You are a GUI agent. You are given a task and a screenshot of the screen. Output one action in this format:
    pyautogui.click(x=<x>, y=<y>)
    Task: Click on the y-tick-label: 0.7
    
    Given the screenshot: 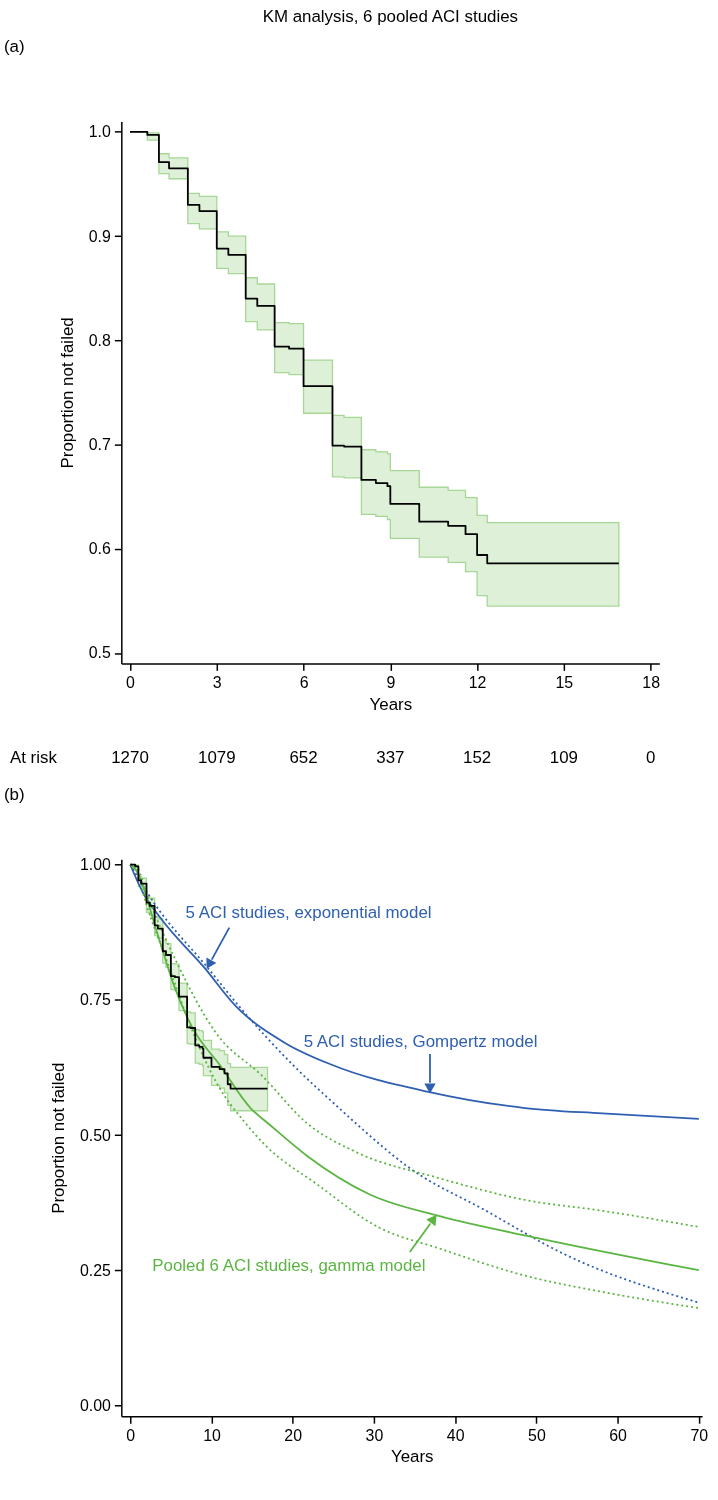 What is the action you would take?
    pyautogui.click(x=100, y=444)
    